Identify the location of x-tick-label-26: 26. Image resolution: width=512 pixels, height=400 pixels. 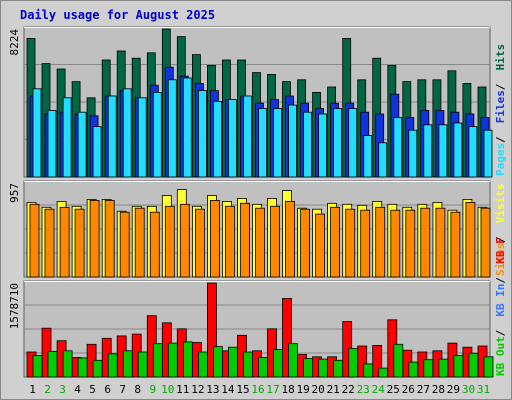
(408, 389).